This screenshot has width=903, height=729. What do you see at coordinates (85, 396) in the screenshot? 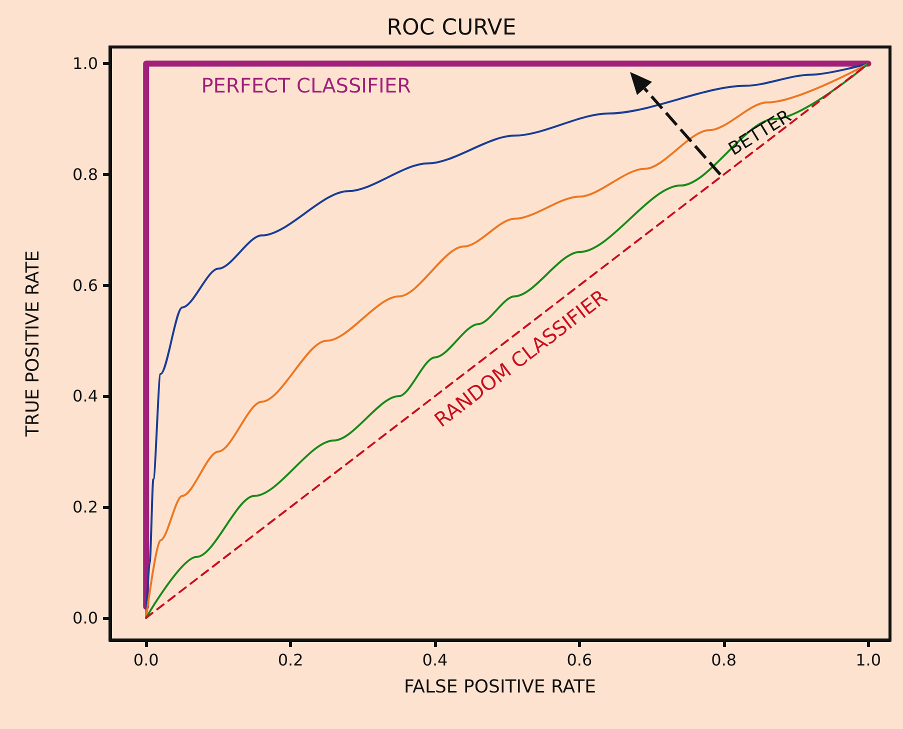
I see `y-tick-label: 0.4` at bounding box center [85, 396].